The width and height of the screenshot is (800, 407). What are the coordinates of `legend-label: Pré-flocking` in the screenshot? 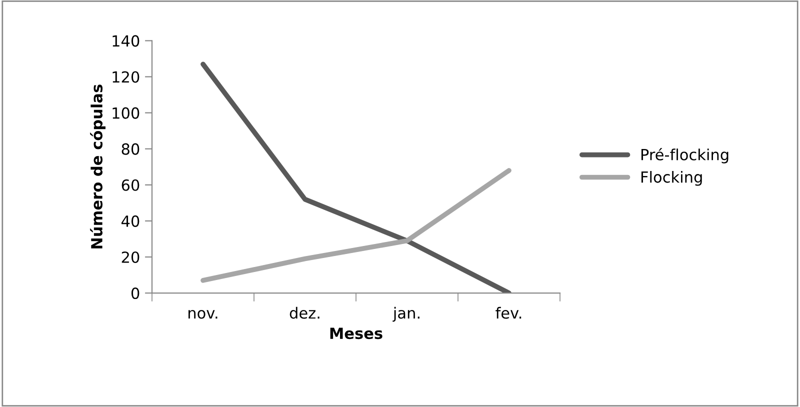 It's located at (684, 156).